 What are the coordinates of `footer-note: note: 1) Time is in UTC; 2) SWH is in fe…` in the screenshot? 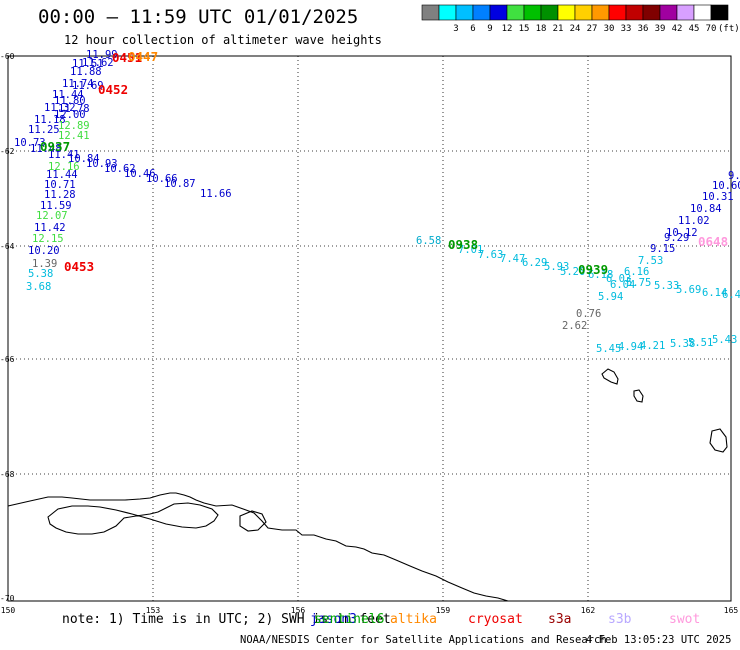 It's located at (370, 622).